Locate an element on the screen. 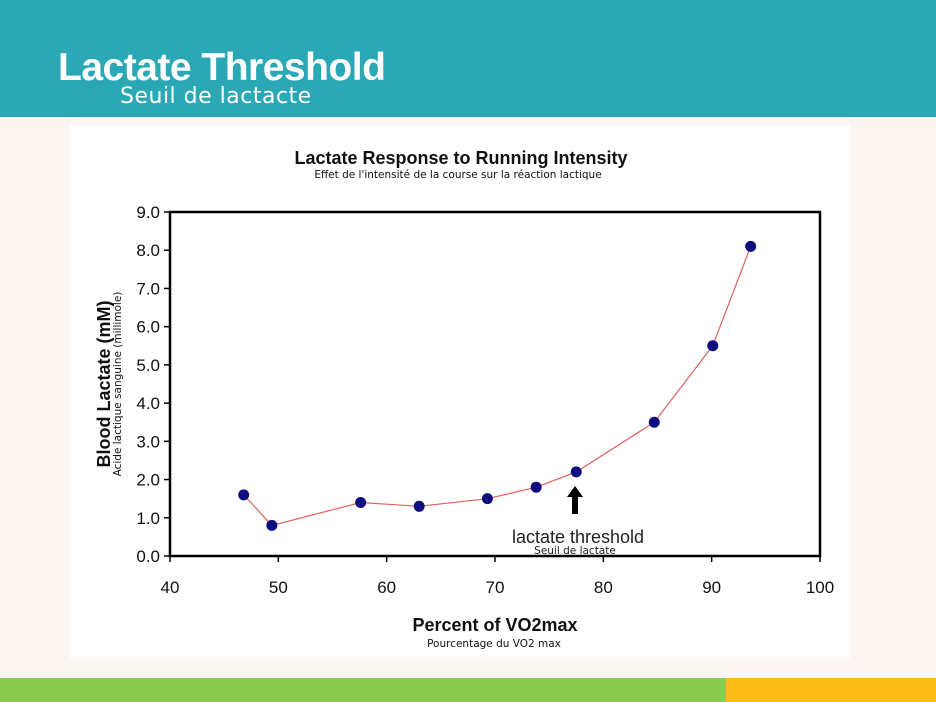 This screenshot has height=702, width=936. x-tick-label: 100 is located at coordinates (820, 587).